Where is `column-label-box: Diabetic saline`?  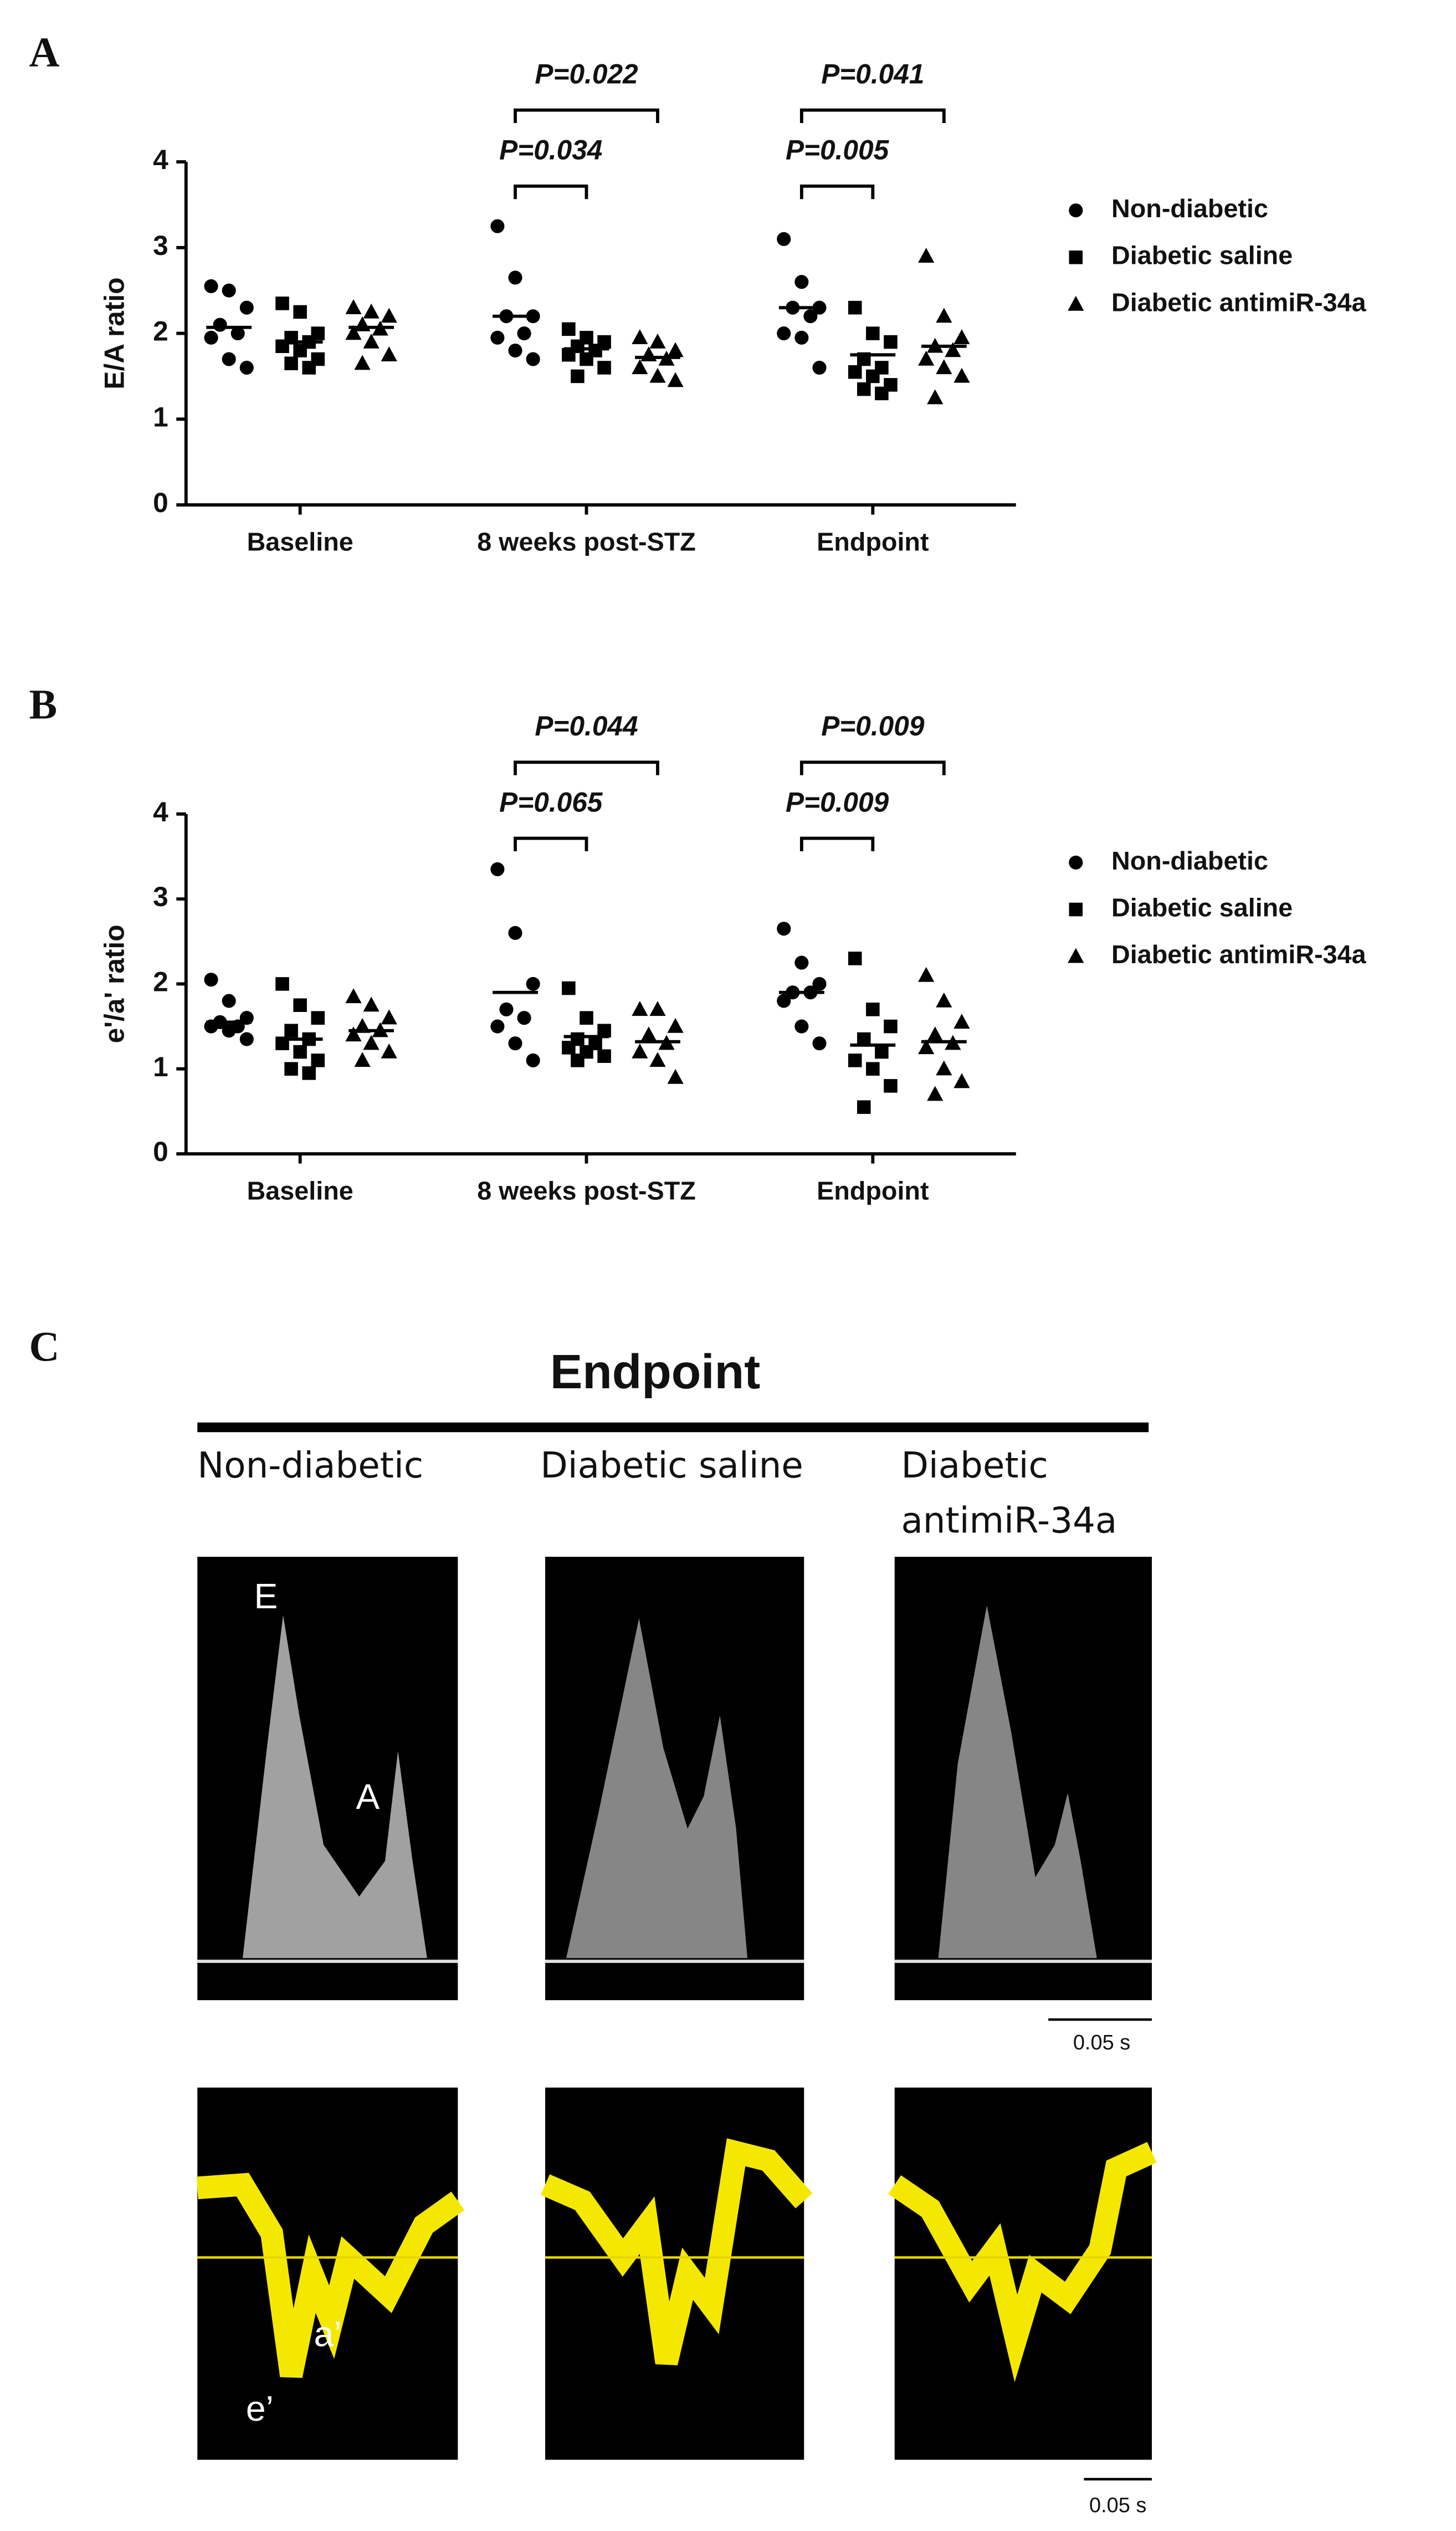 column-label-box: Diabetic saline is located at coordinates (671, 1466).